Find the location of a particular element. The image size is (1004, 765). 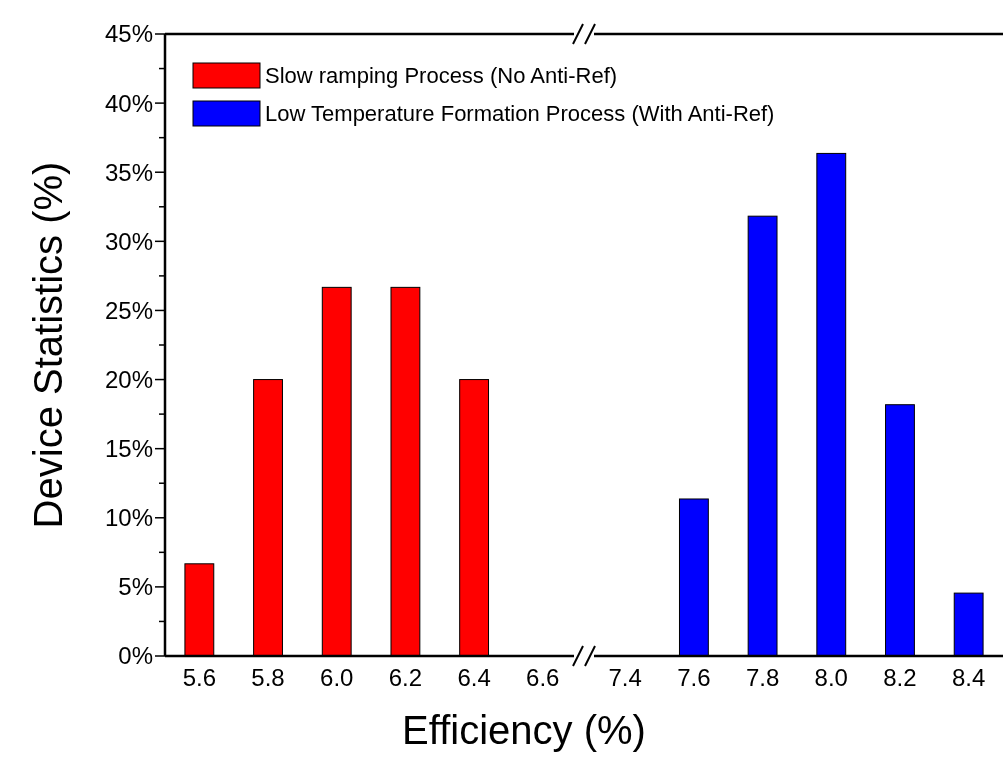

x-tick-label: 8.2 is located at coordinates (900, 677).